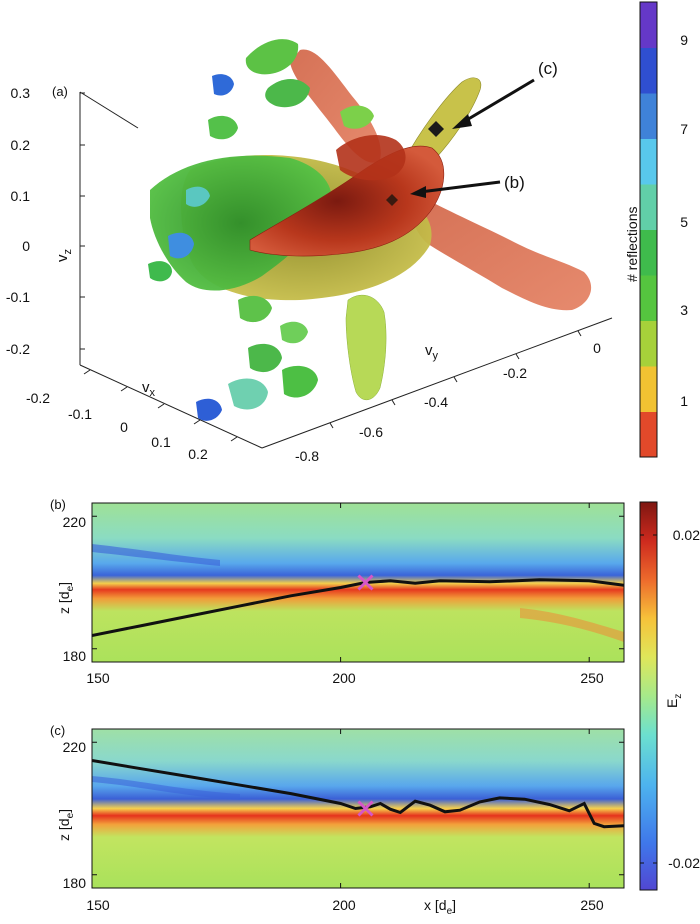  I want to click on svg-text: vx, so click(149, 389).